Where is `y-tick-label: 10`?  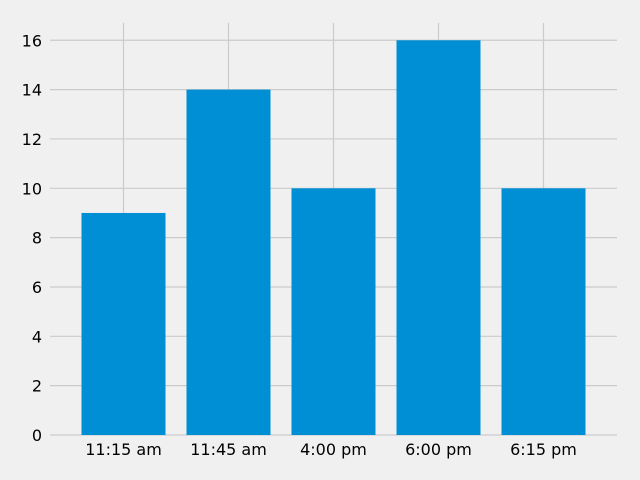 y-tick-label: 10 is located at coordinates (32, 188).